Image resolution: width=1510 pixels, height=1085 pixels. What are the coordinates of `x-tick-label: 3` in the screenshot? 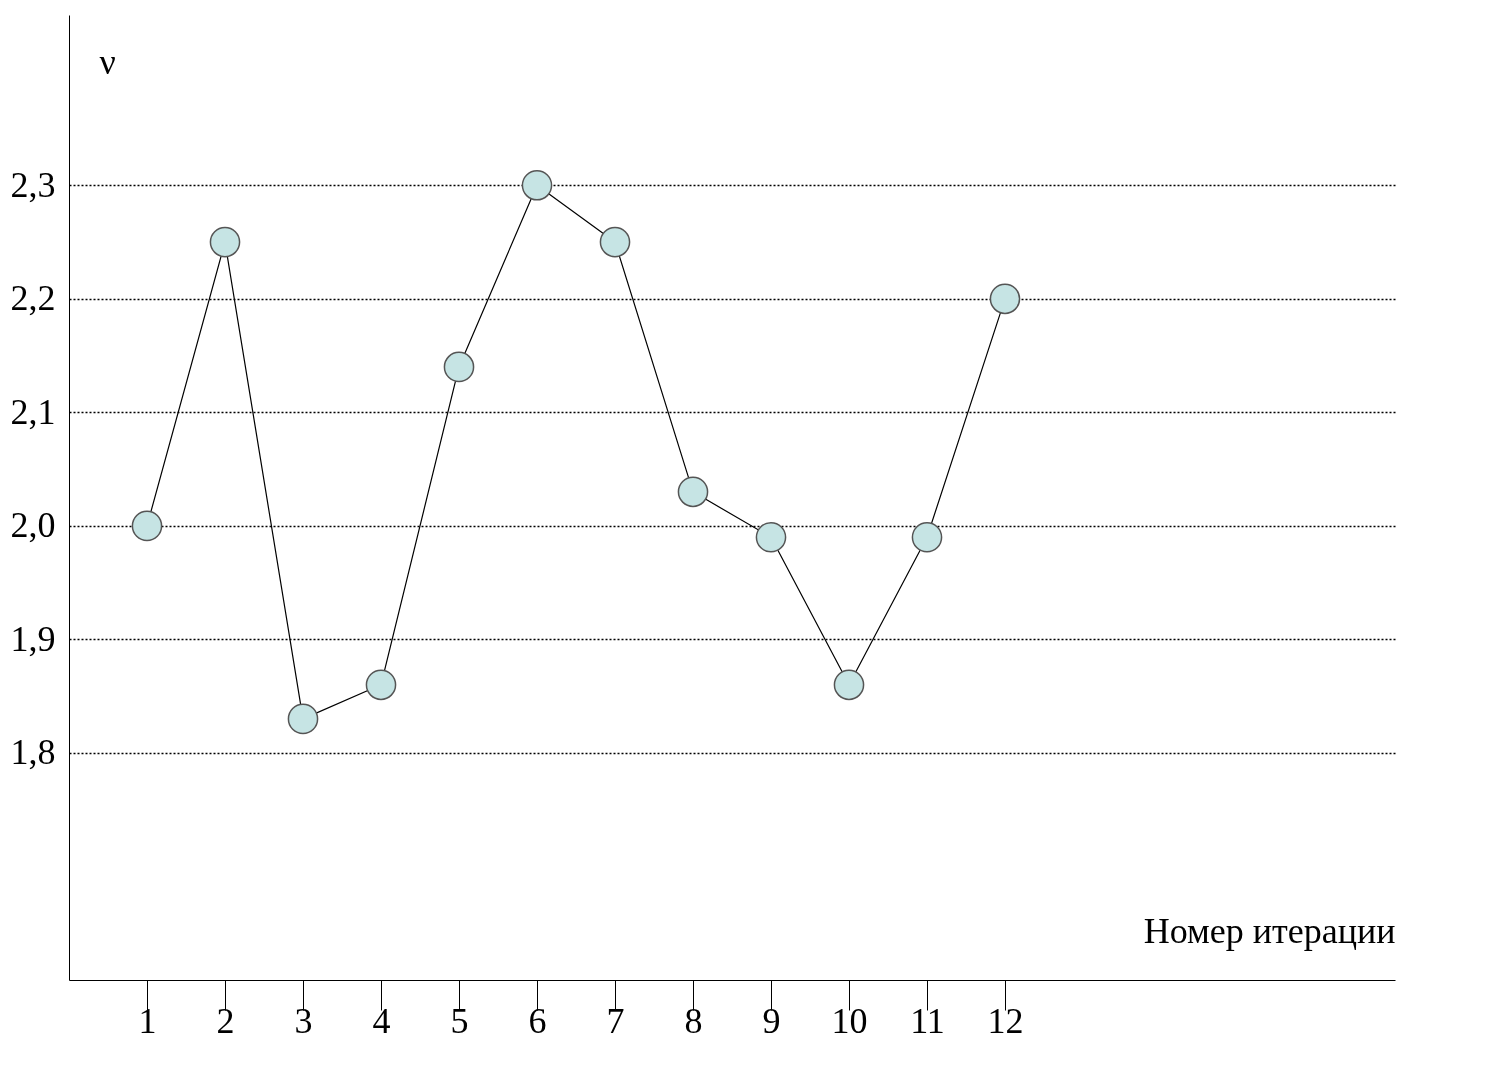 It's located at (303, 1020).